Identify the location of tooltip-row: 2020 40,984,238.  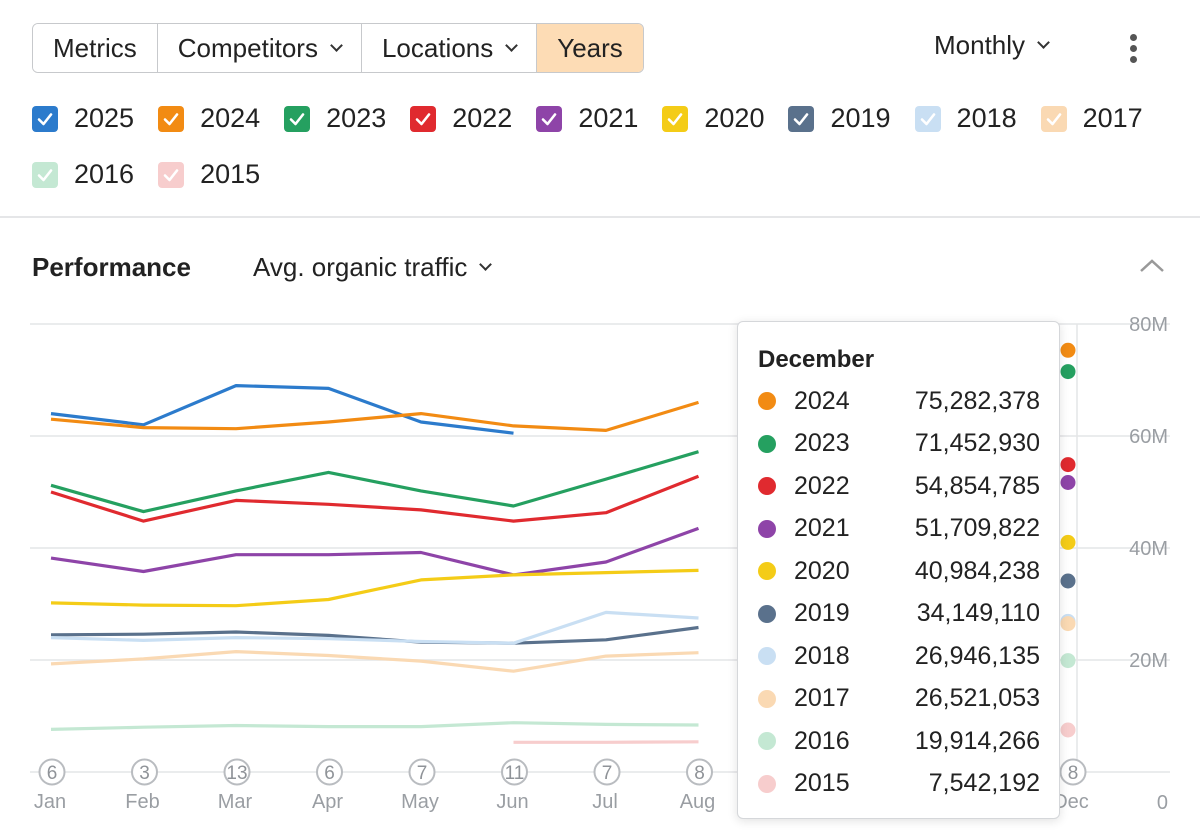
(899, 571).